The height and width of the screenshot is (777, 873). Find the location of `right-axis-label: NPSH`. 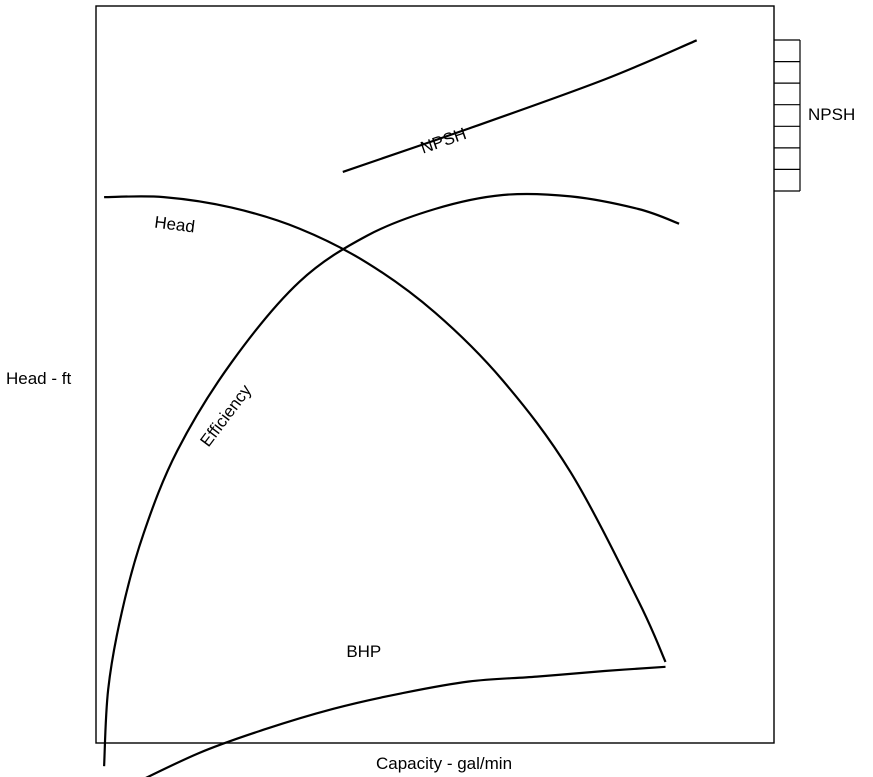

right-axis-label: NPSH is located at coordinates (831, 114).